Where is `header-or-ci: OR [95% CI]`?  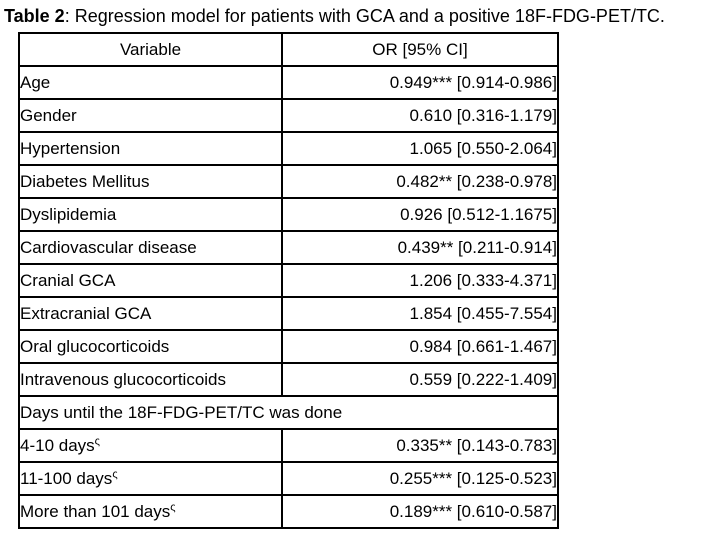 header-or-ci: OR [95% CI] is located at coordinates (420, 49).